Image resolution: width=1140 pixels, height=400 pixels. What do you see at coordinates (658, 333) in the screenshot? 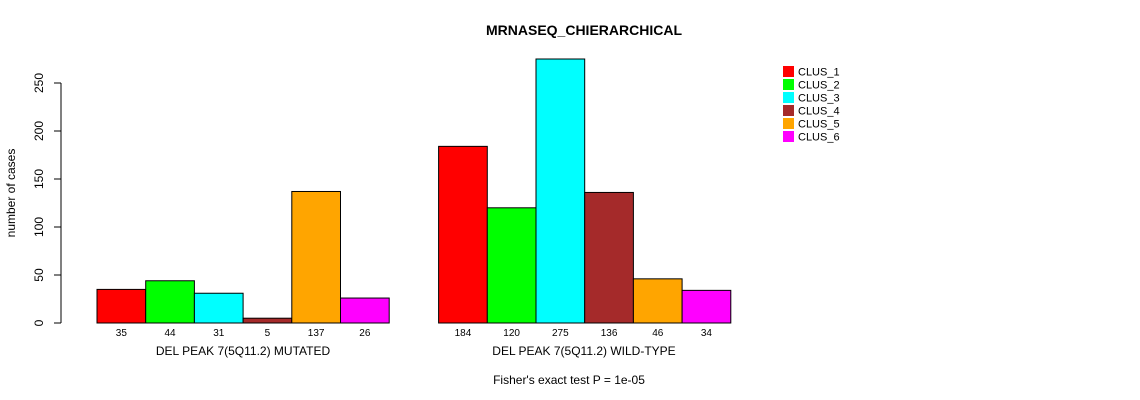
I see `bar-count-label: 46` at bounding box center [658, 333].